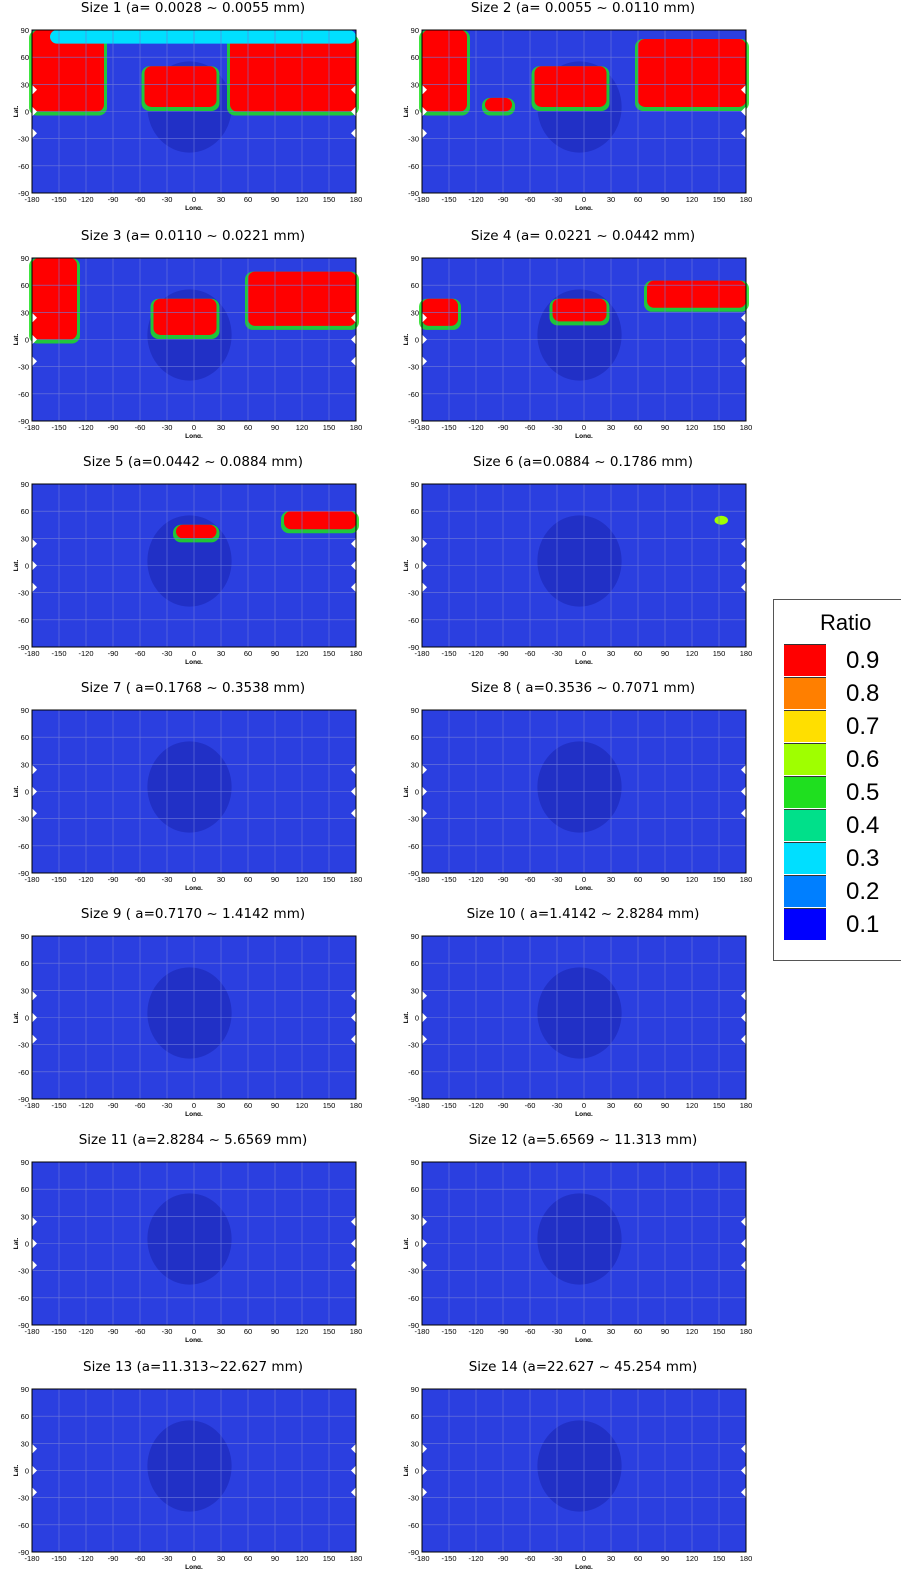 The image size is (901, 1585). I want to click on colorbar-label: 0.8, so click(863, 693).